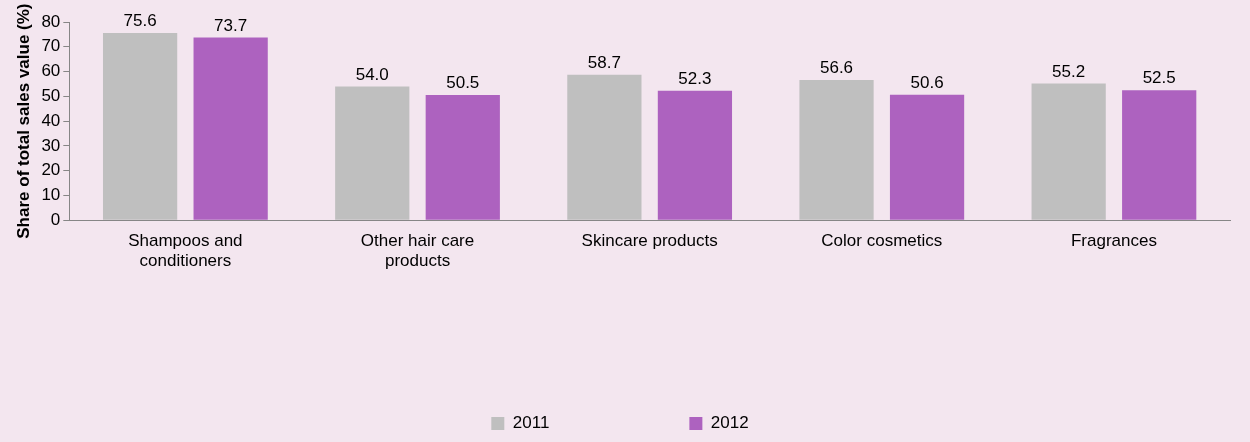 The height and width of the screenshot is (442, 1250). Describe the element at coordinates (51, 170) in the screenshot. I see `y-tick-label: 20` at that location.